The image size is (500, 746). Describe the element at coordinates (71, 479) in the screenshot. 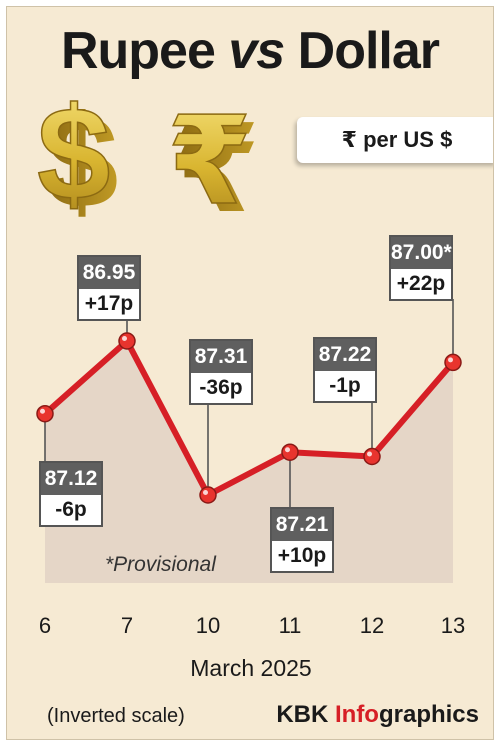

I see `data-label-value: 87.12` at that location.